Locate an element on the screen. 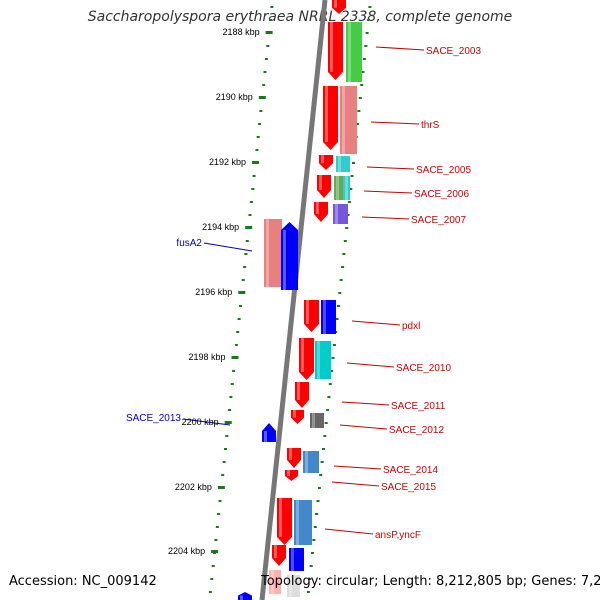 The image size is (600, 600). ruler-label: 2202 kbp is located at coordinates (193, 487).